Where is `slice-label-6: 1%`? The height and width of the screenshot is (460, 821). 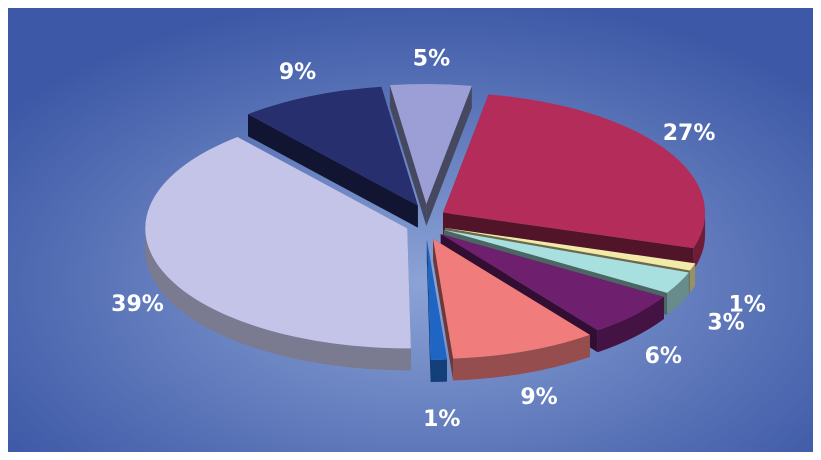
slice-label-6: 1% is located at coordinates (441, 419).